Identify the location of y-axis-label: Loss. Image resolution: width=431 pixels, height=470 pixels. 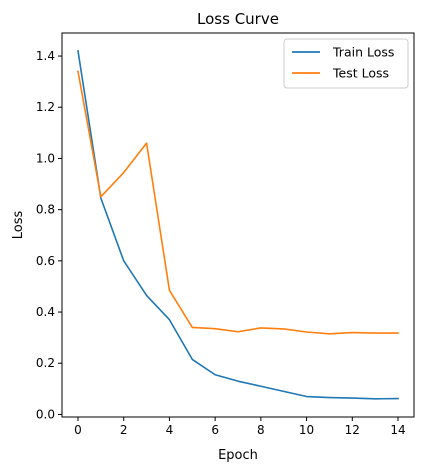
(18, 225).